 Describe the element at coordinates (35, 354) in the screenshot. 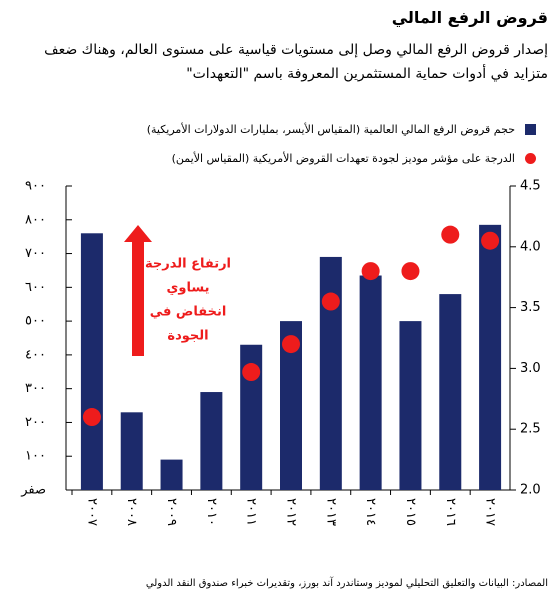

I see `y-tick-label: ٤٠٠` at that location.